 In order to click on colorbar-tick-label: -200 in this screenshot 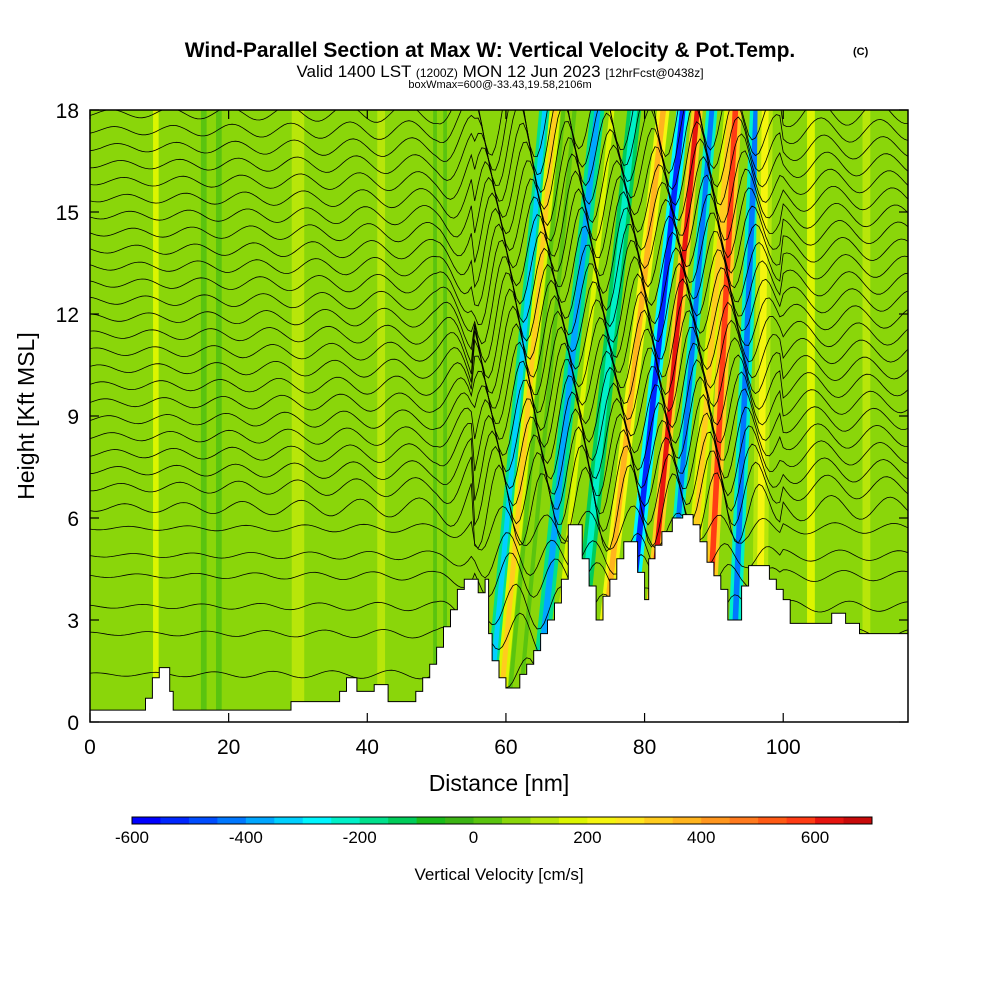, I will do `click(360, 837)`.